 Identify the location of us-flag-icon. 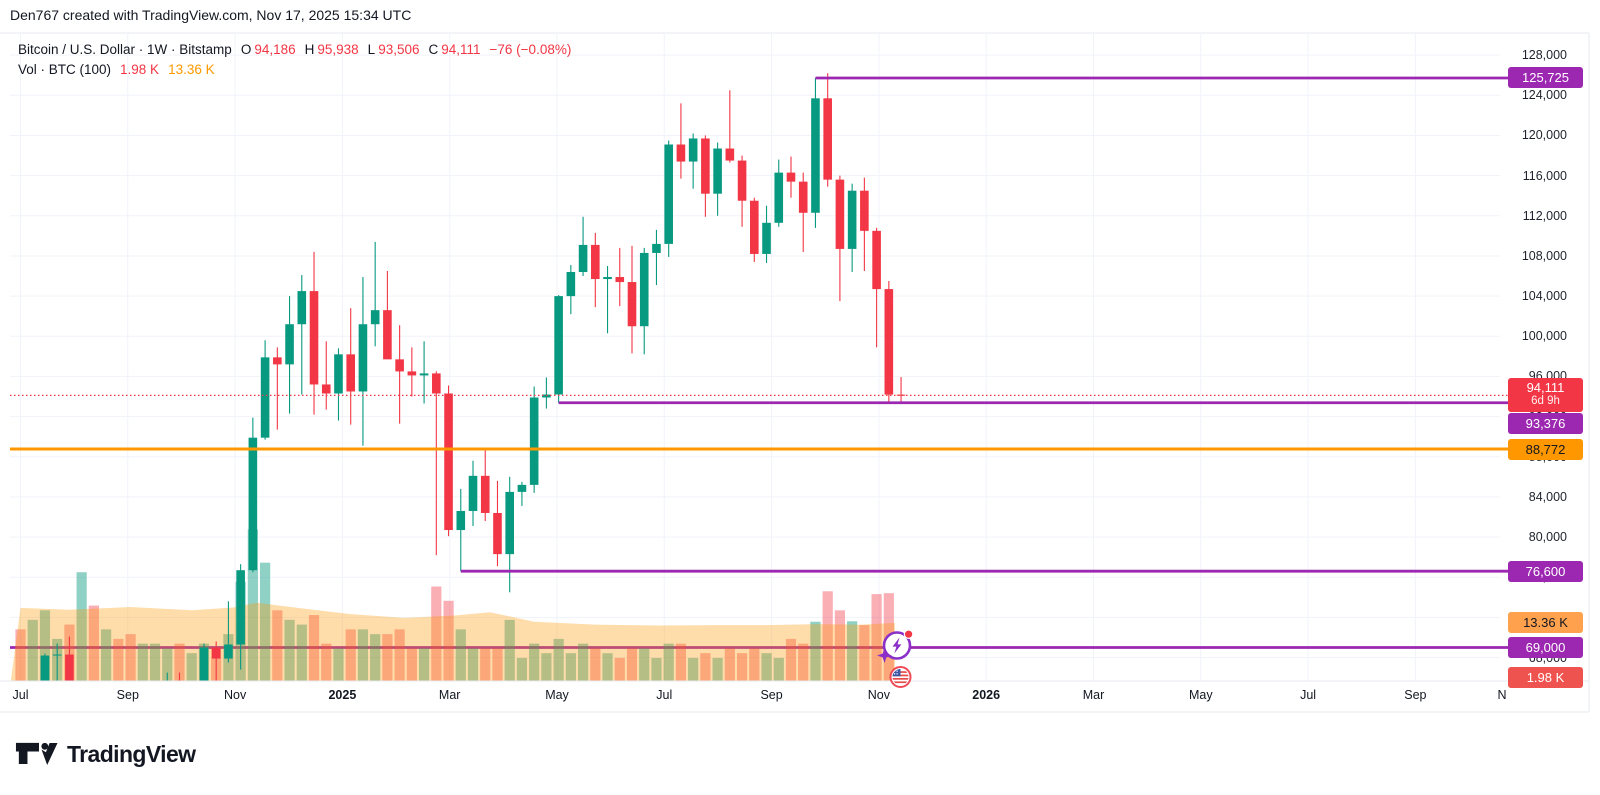
(900, 677).